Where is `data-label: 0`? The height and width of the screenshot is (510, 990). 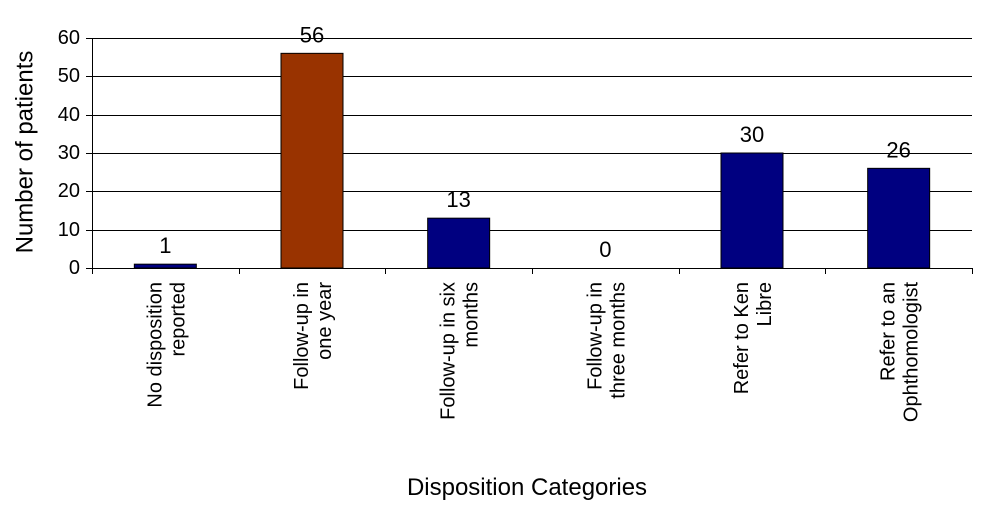 data-label: 0 is located at coordinates (605, 249).